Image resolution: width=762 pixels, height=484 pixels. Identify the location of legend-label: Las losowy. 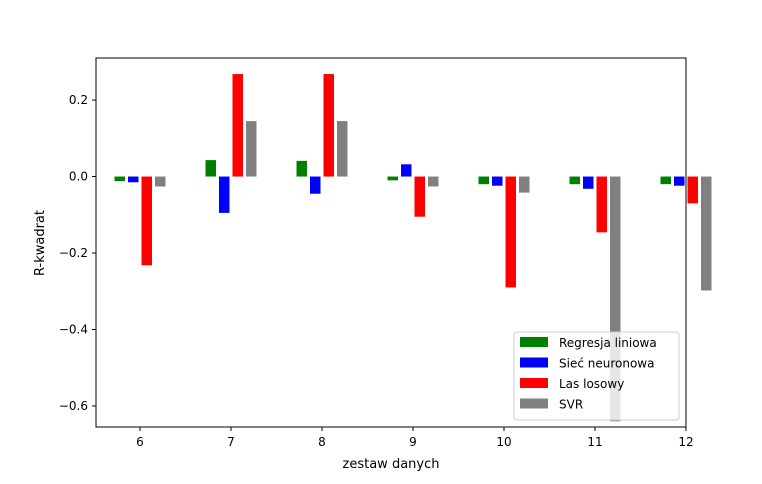
(591, 384).